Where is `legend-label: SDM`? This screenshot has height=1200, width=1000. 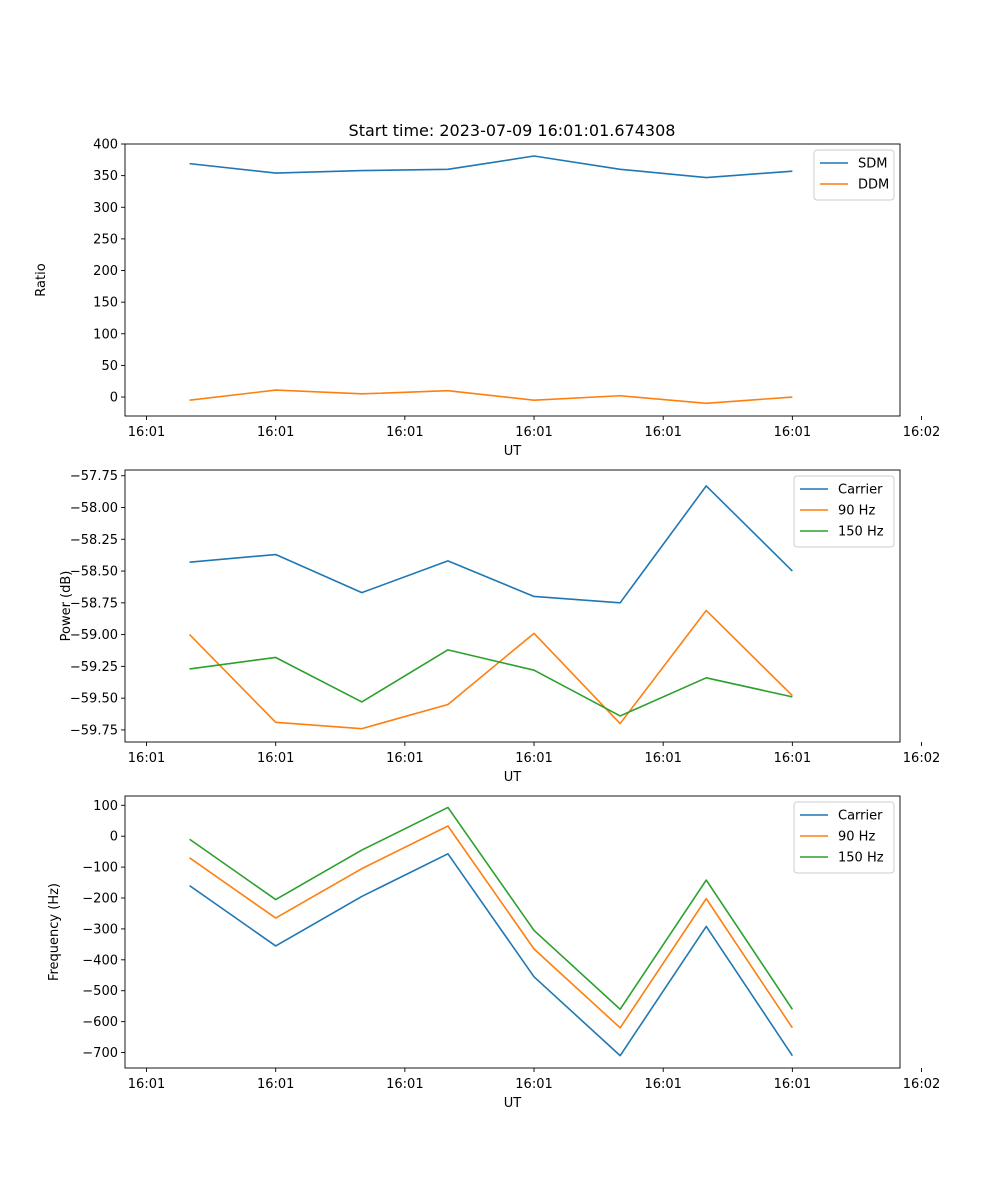 legend-label: SDM is located at coordinates (872, 164).